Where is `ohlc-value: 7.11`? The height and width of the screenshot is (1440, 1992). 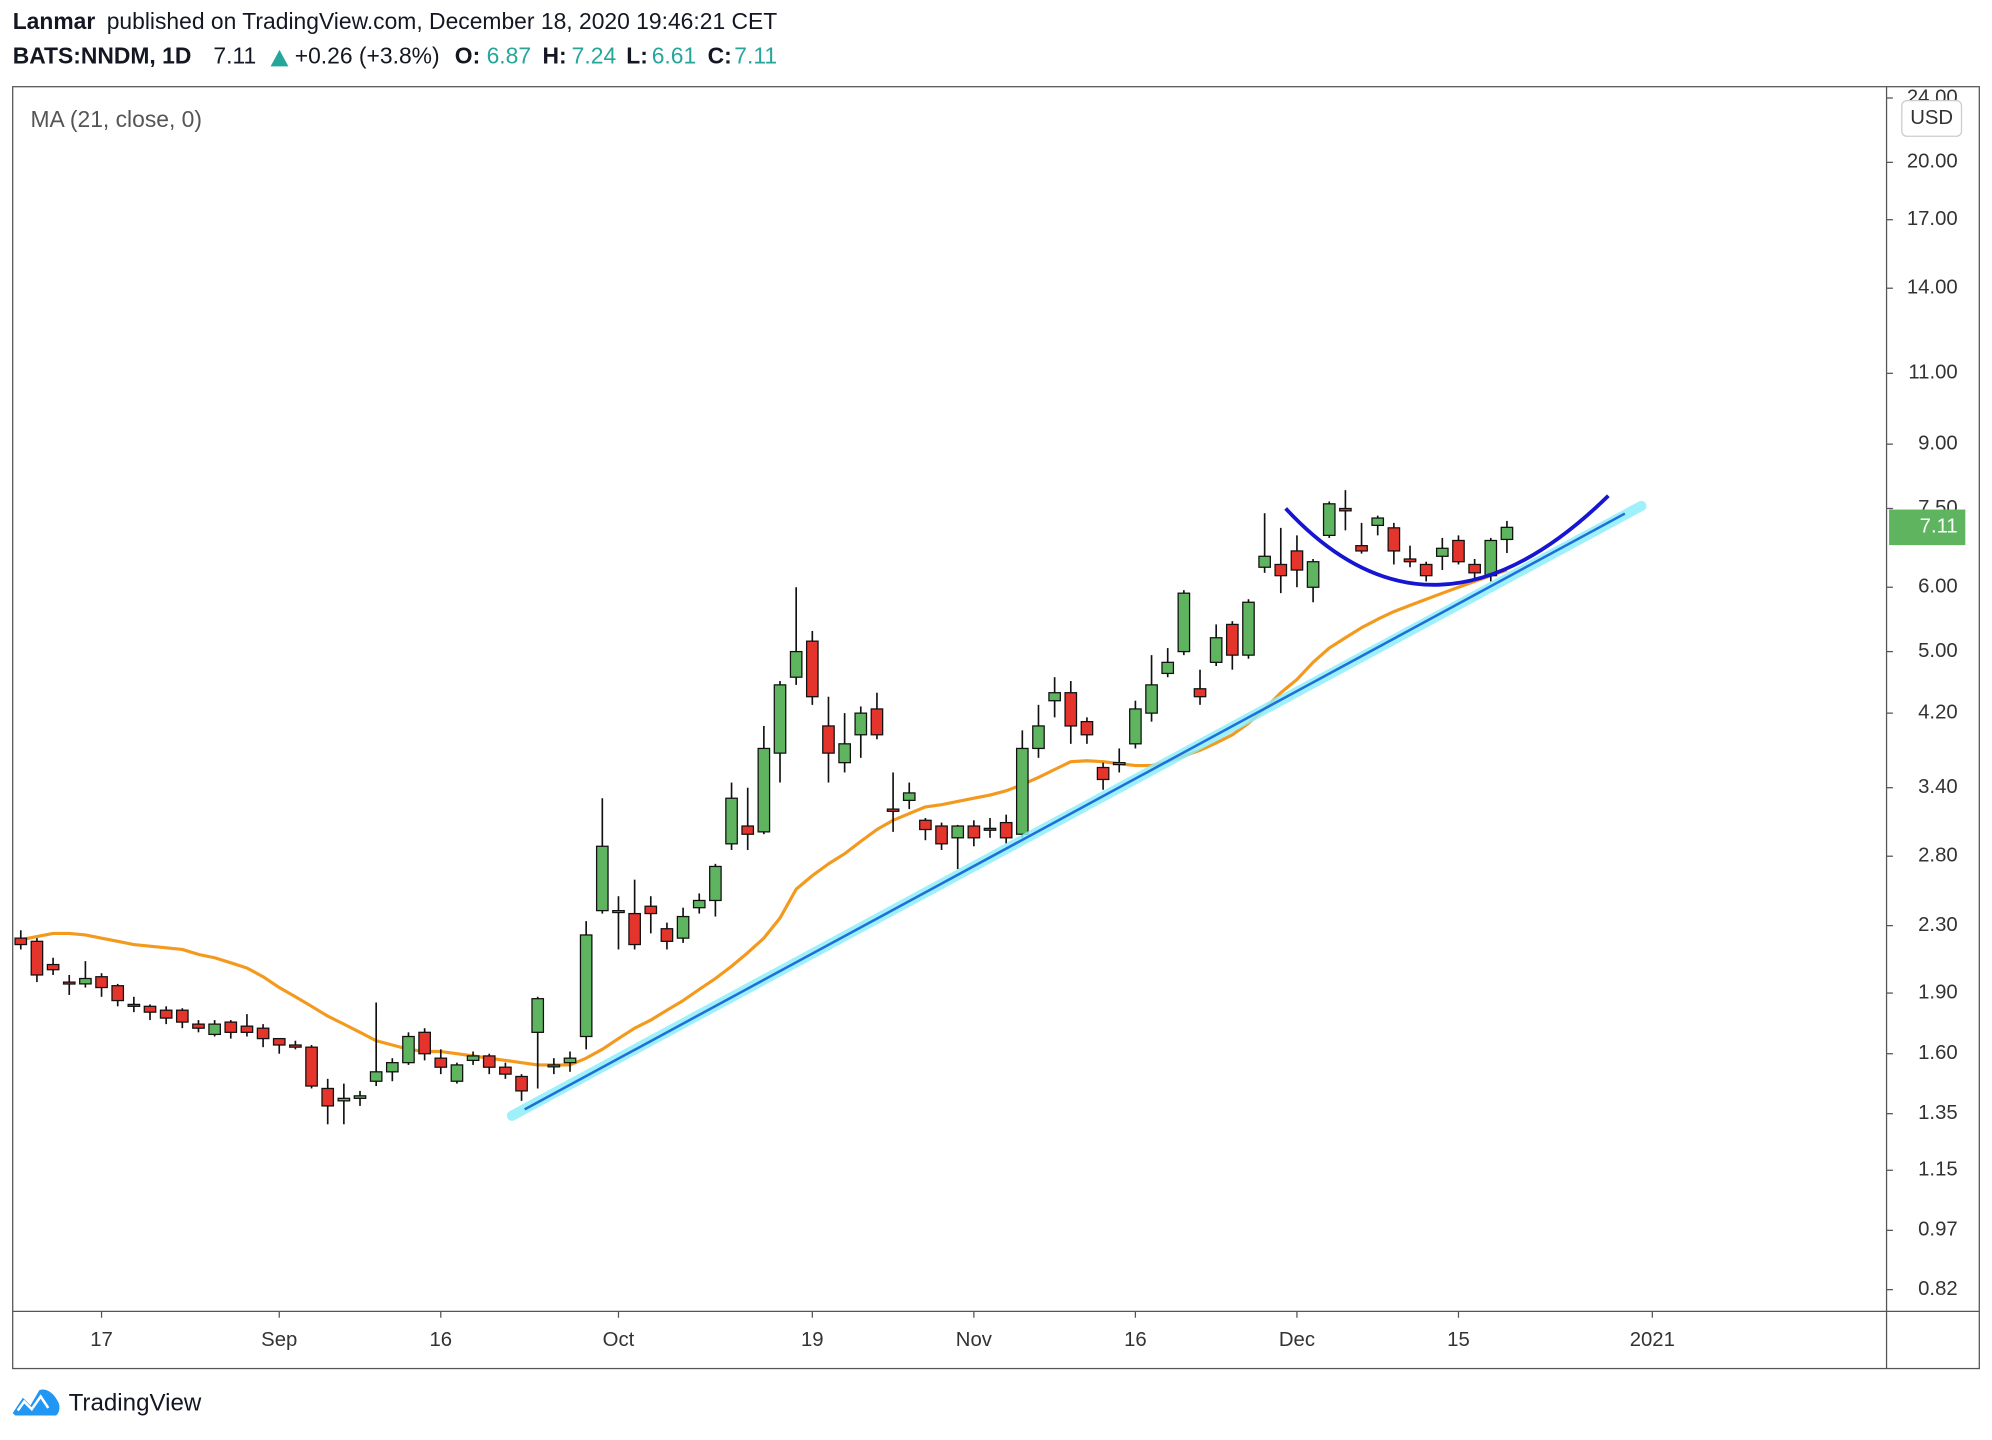
ohlc-value: 7.11 is located at coordinates (755, 56).